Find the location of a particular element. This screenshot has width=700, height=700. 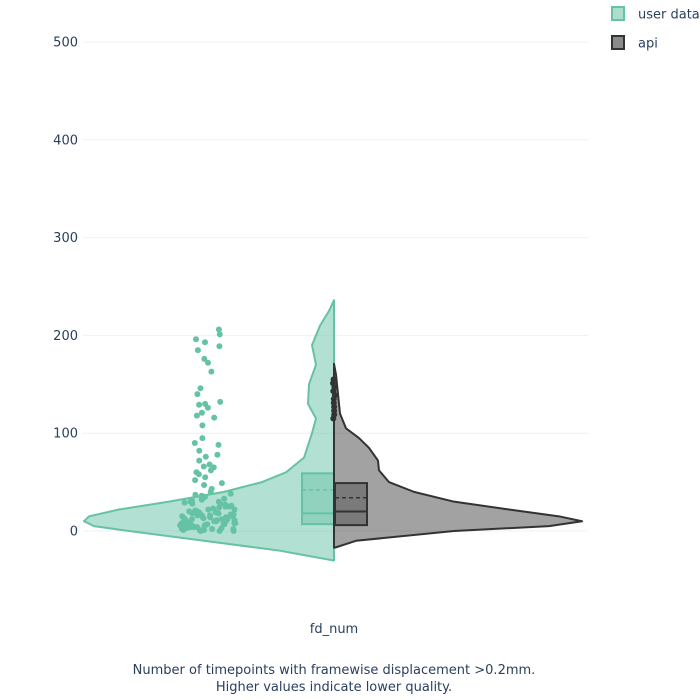

legend-item-api: api is located at coordinates (634, 43).